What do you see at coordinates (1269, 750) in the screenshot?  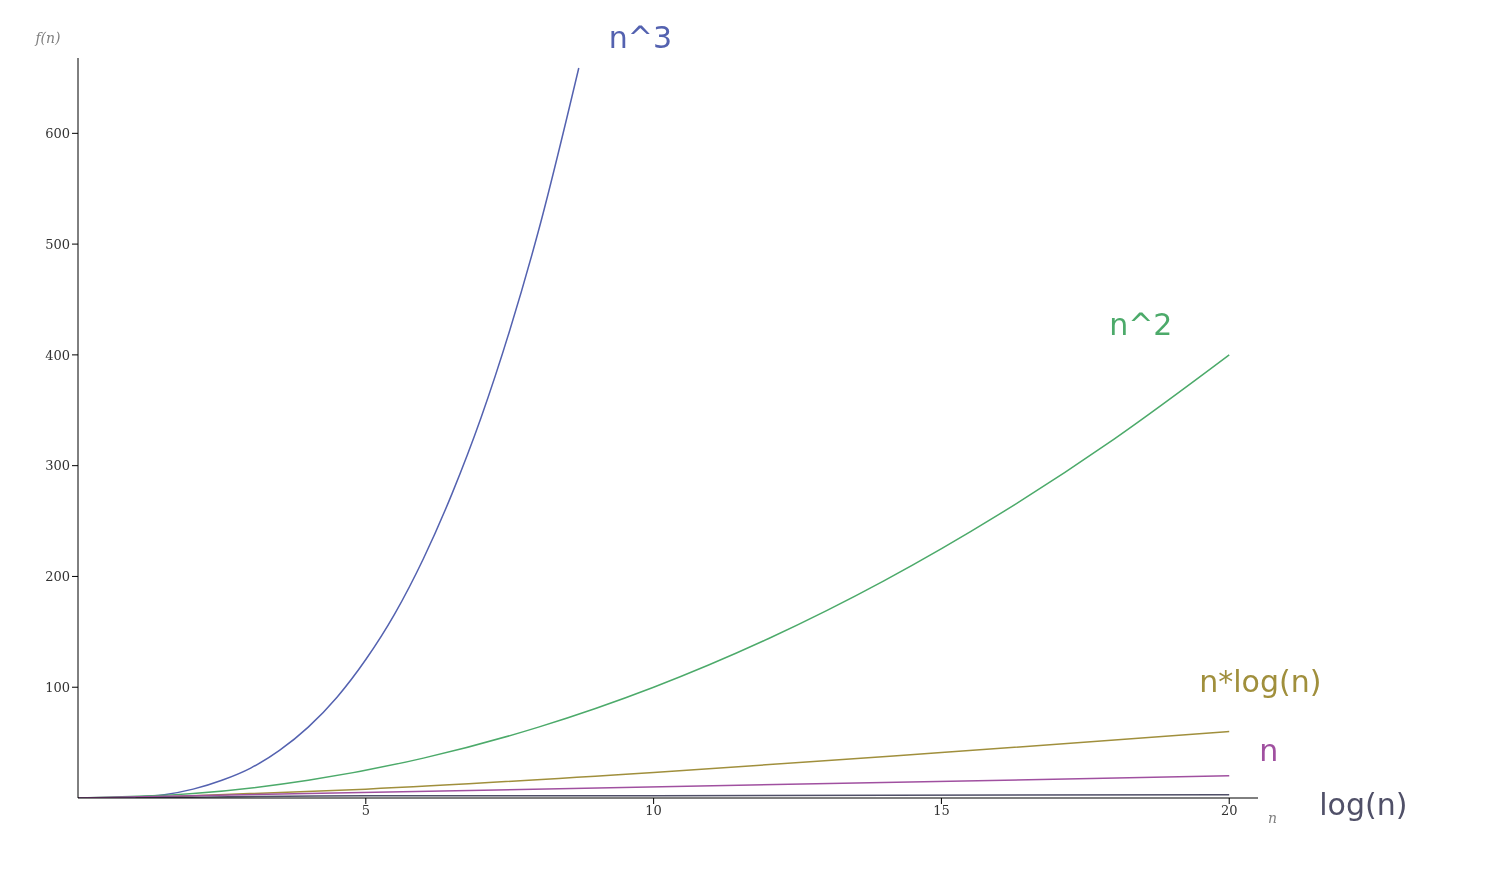 I see `series-label: n` at bounding box center [1269, 750].